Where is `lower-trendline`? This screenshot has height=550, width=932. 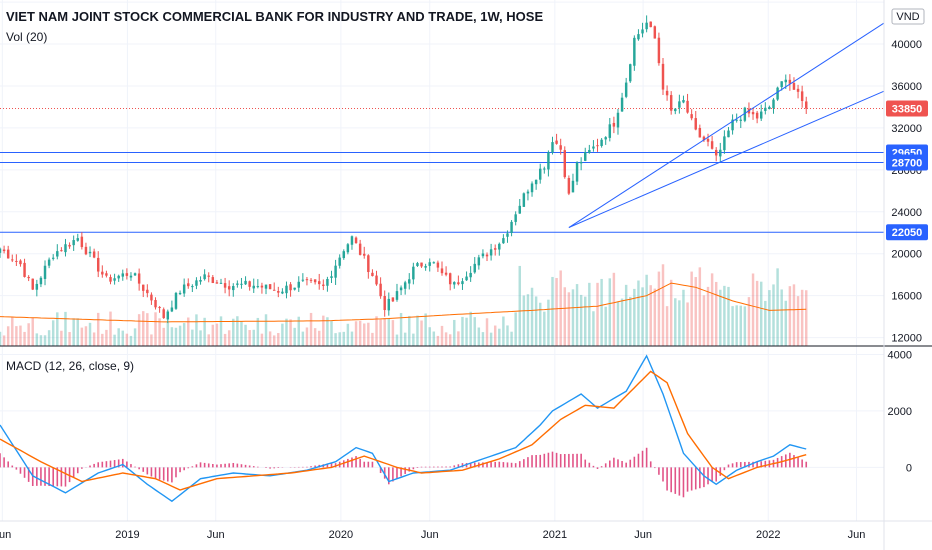 lower-trendline is located at coordinates (726, 159).